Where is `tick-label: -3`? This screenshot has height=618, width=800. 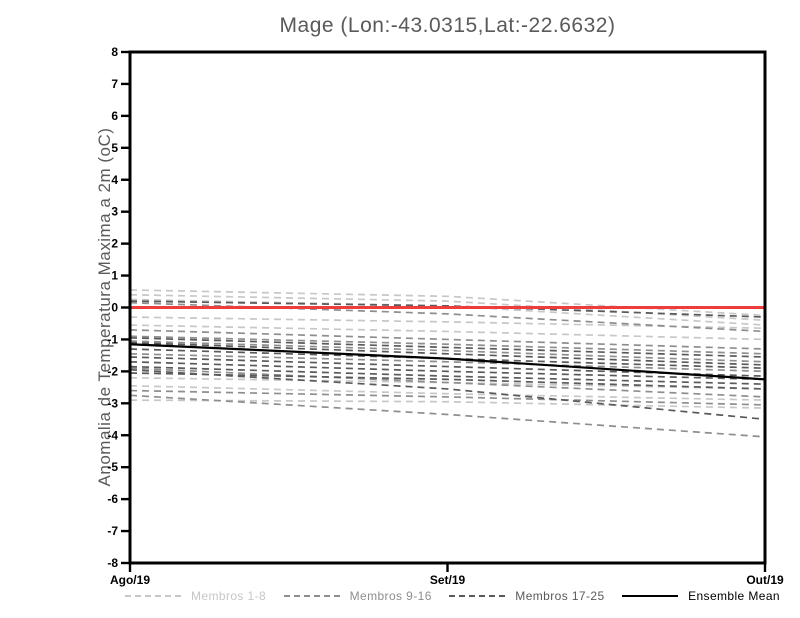 tick-label: -3 is located at coordinates (112, 403).